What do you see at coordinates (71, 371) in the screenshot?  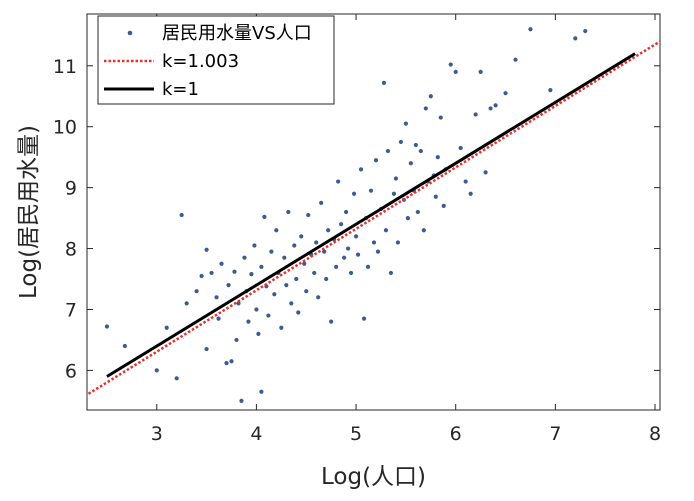 I see `y-tick-label: 6` at bounding box center [71, 371].